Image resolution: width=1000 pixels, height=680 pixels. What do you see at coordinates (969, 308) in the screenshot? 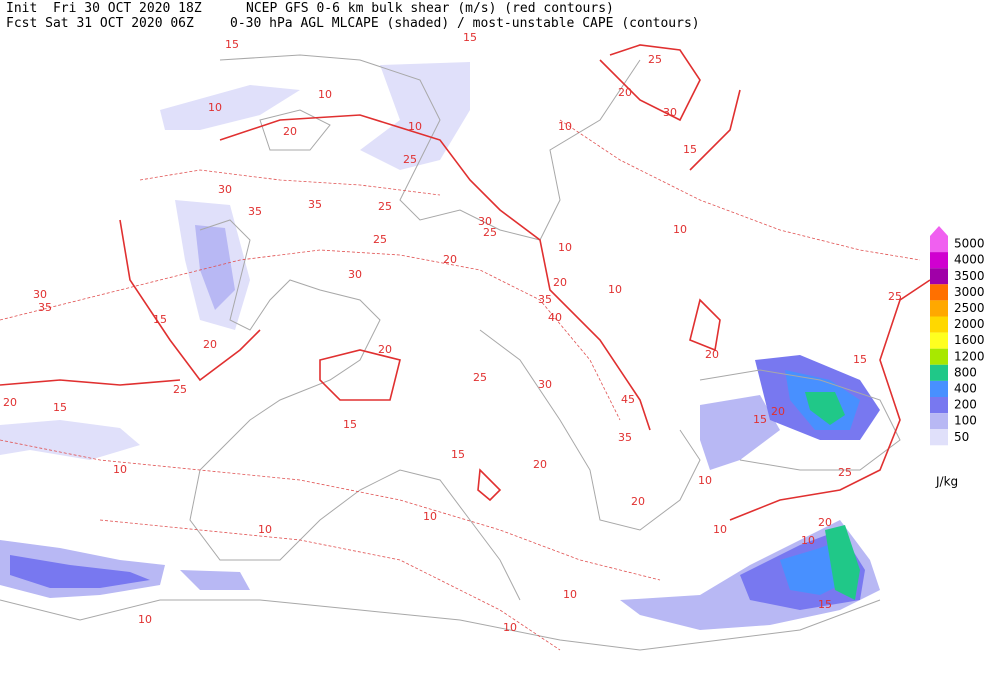
I see `legend-label: 2500` at bounding box center [969, 308].